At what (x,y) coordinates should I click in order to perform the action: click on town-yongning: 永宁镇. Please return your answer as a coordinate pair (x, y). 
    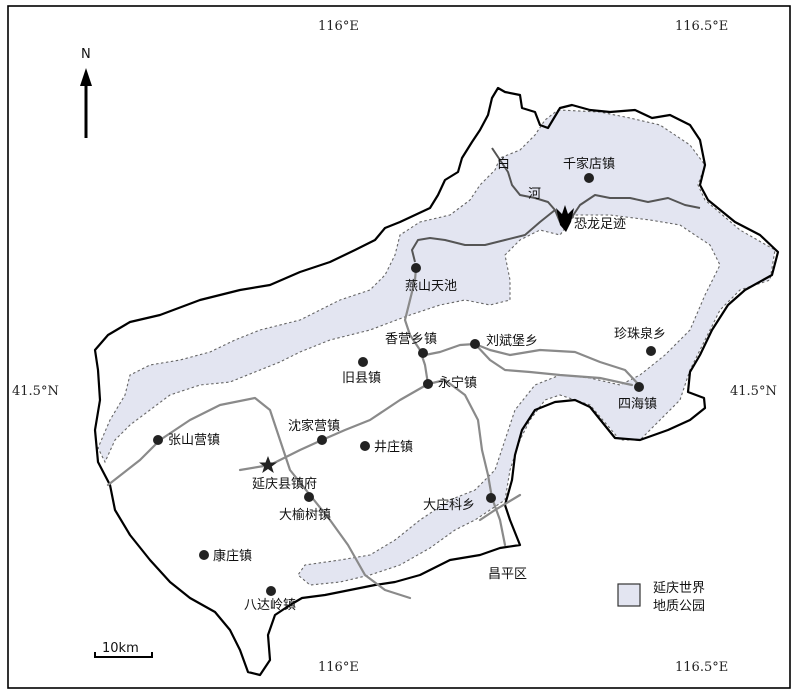
    Looking at the image, I should click on (450, 383).